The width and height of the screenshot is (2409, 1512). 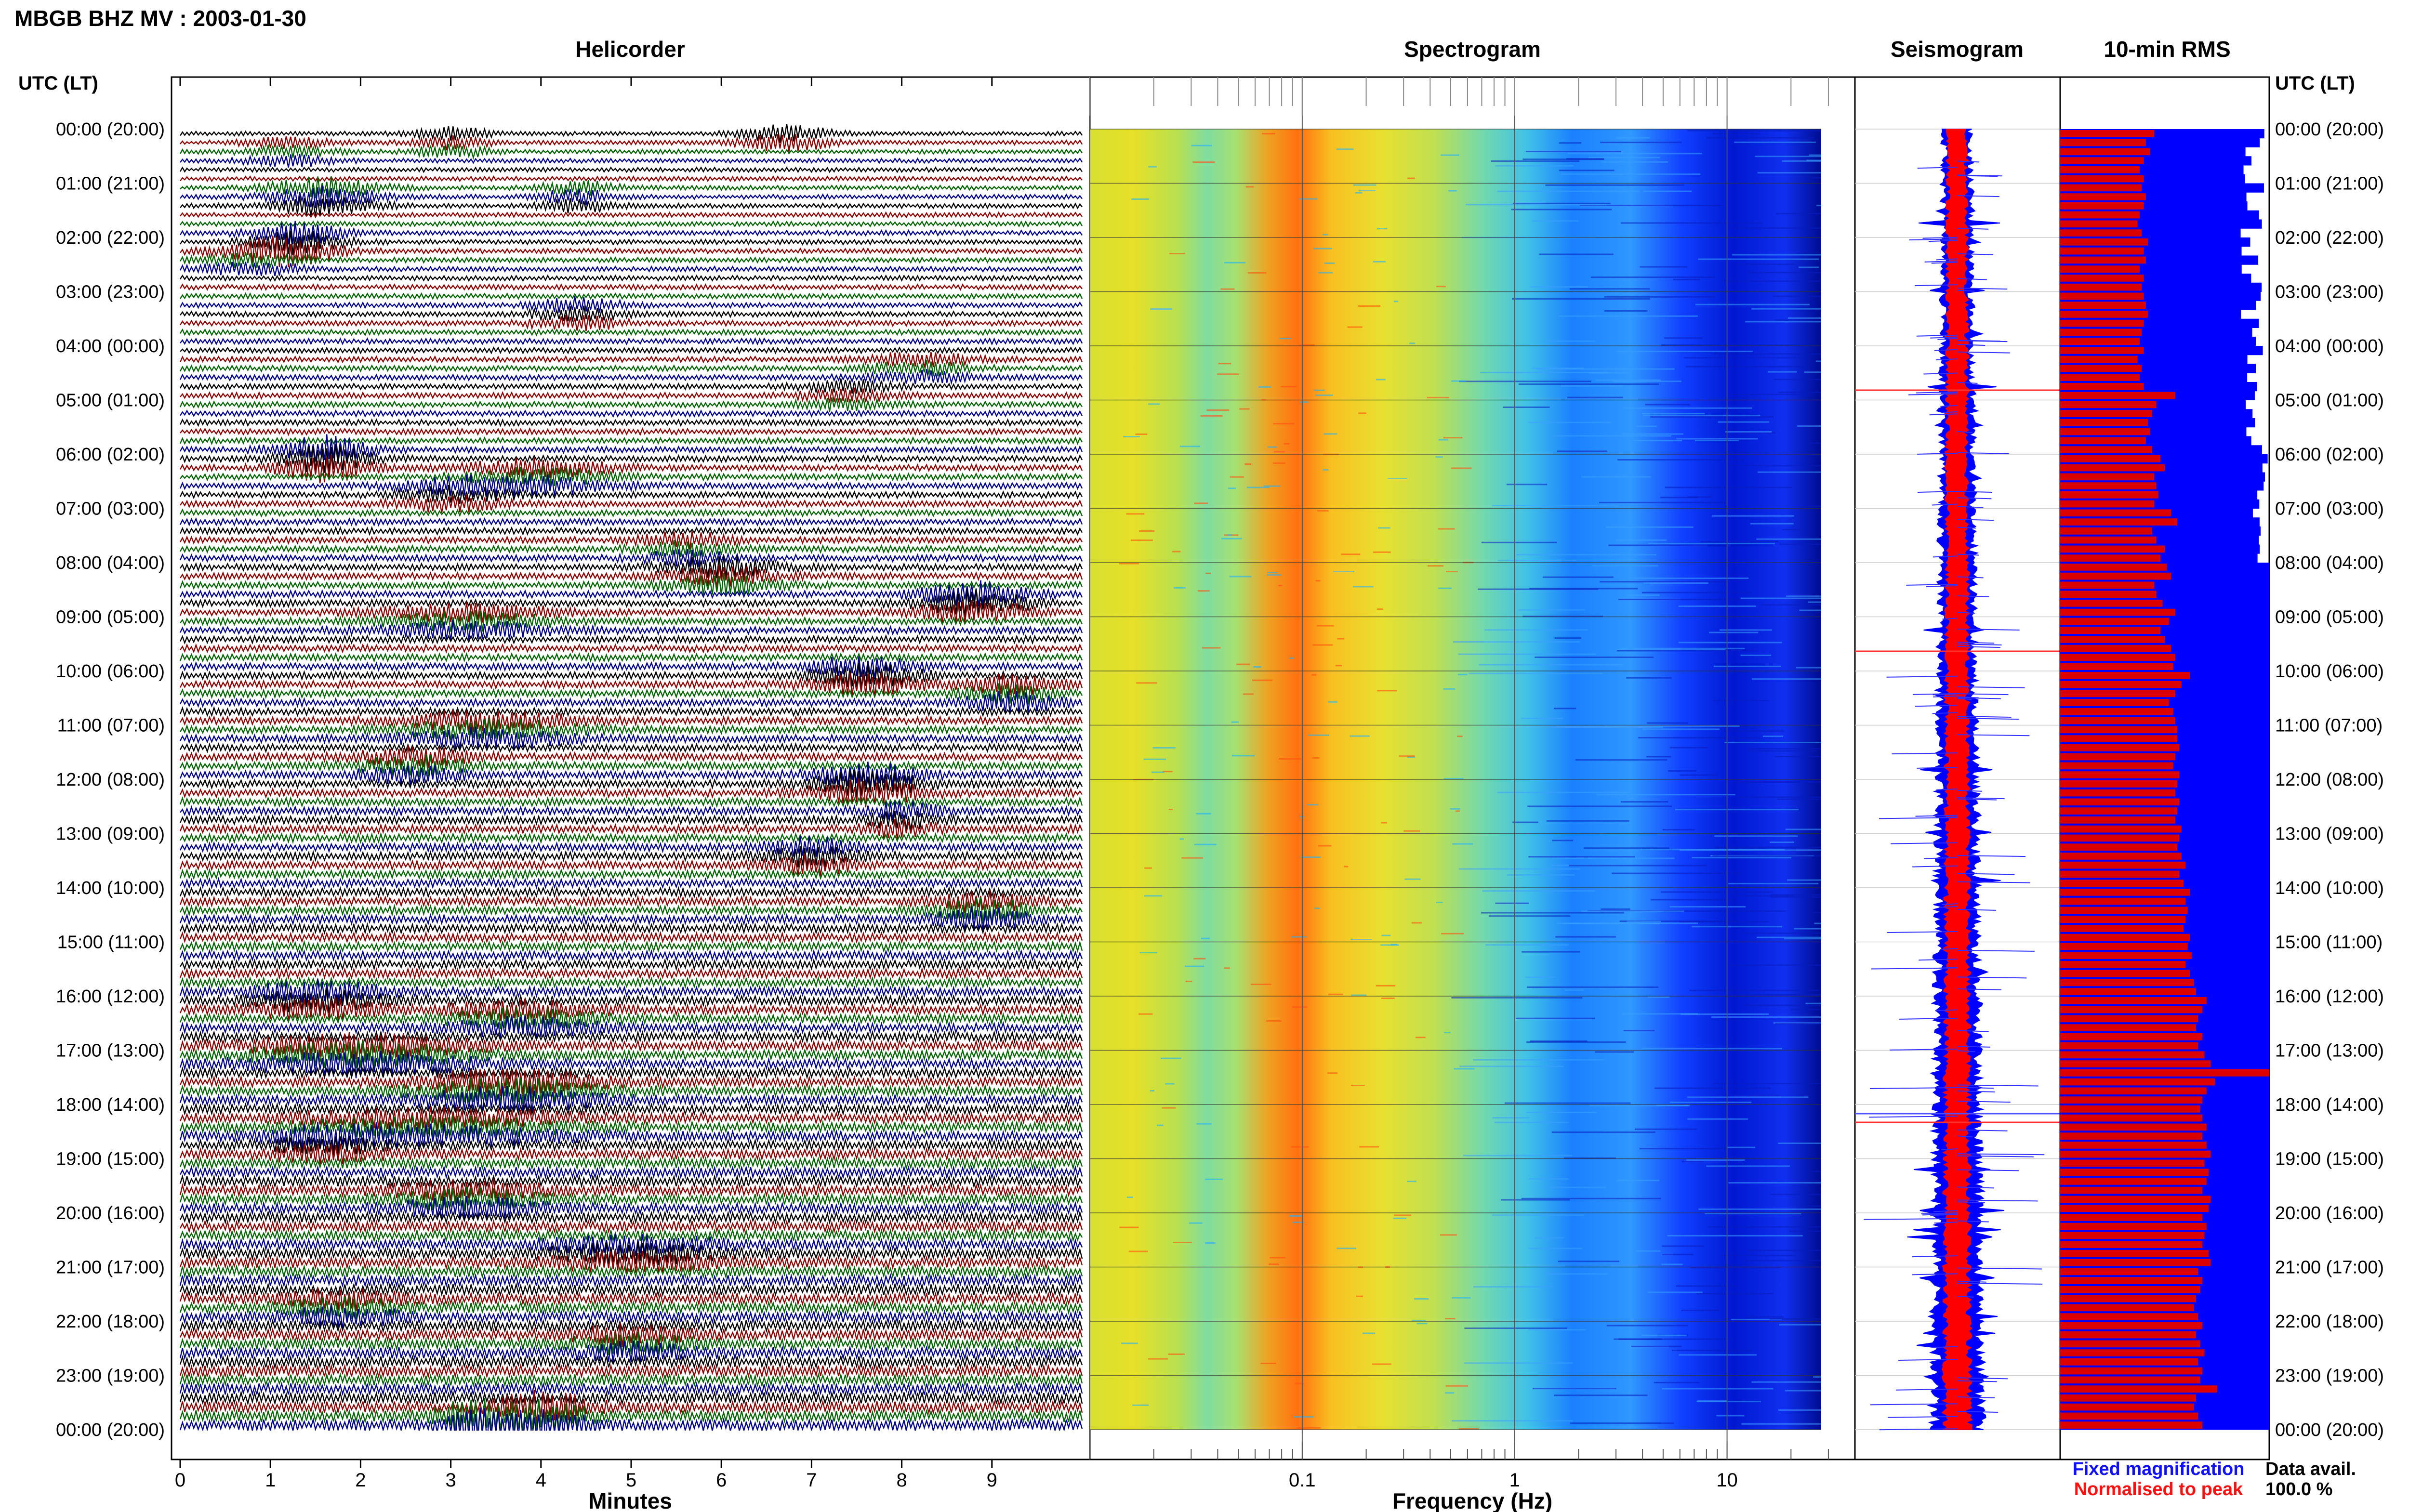 What do you see at coordinates (2329, 455) in the screenshot?
I see `time-label-right: 06:00 (02:00)` at bounding box center [2329, 455].